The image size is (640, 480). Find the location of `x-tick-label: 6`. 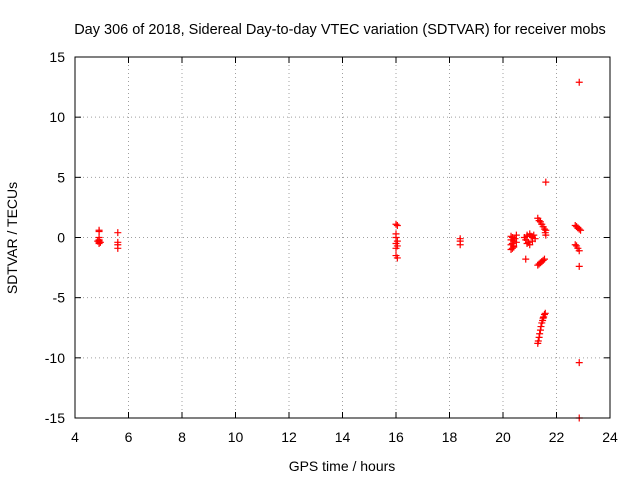

x-tick-label: 6 is located at coordinates (129, 437).